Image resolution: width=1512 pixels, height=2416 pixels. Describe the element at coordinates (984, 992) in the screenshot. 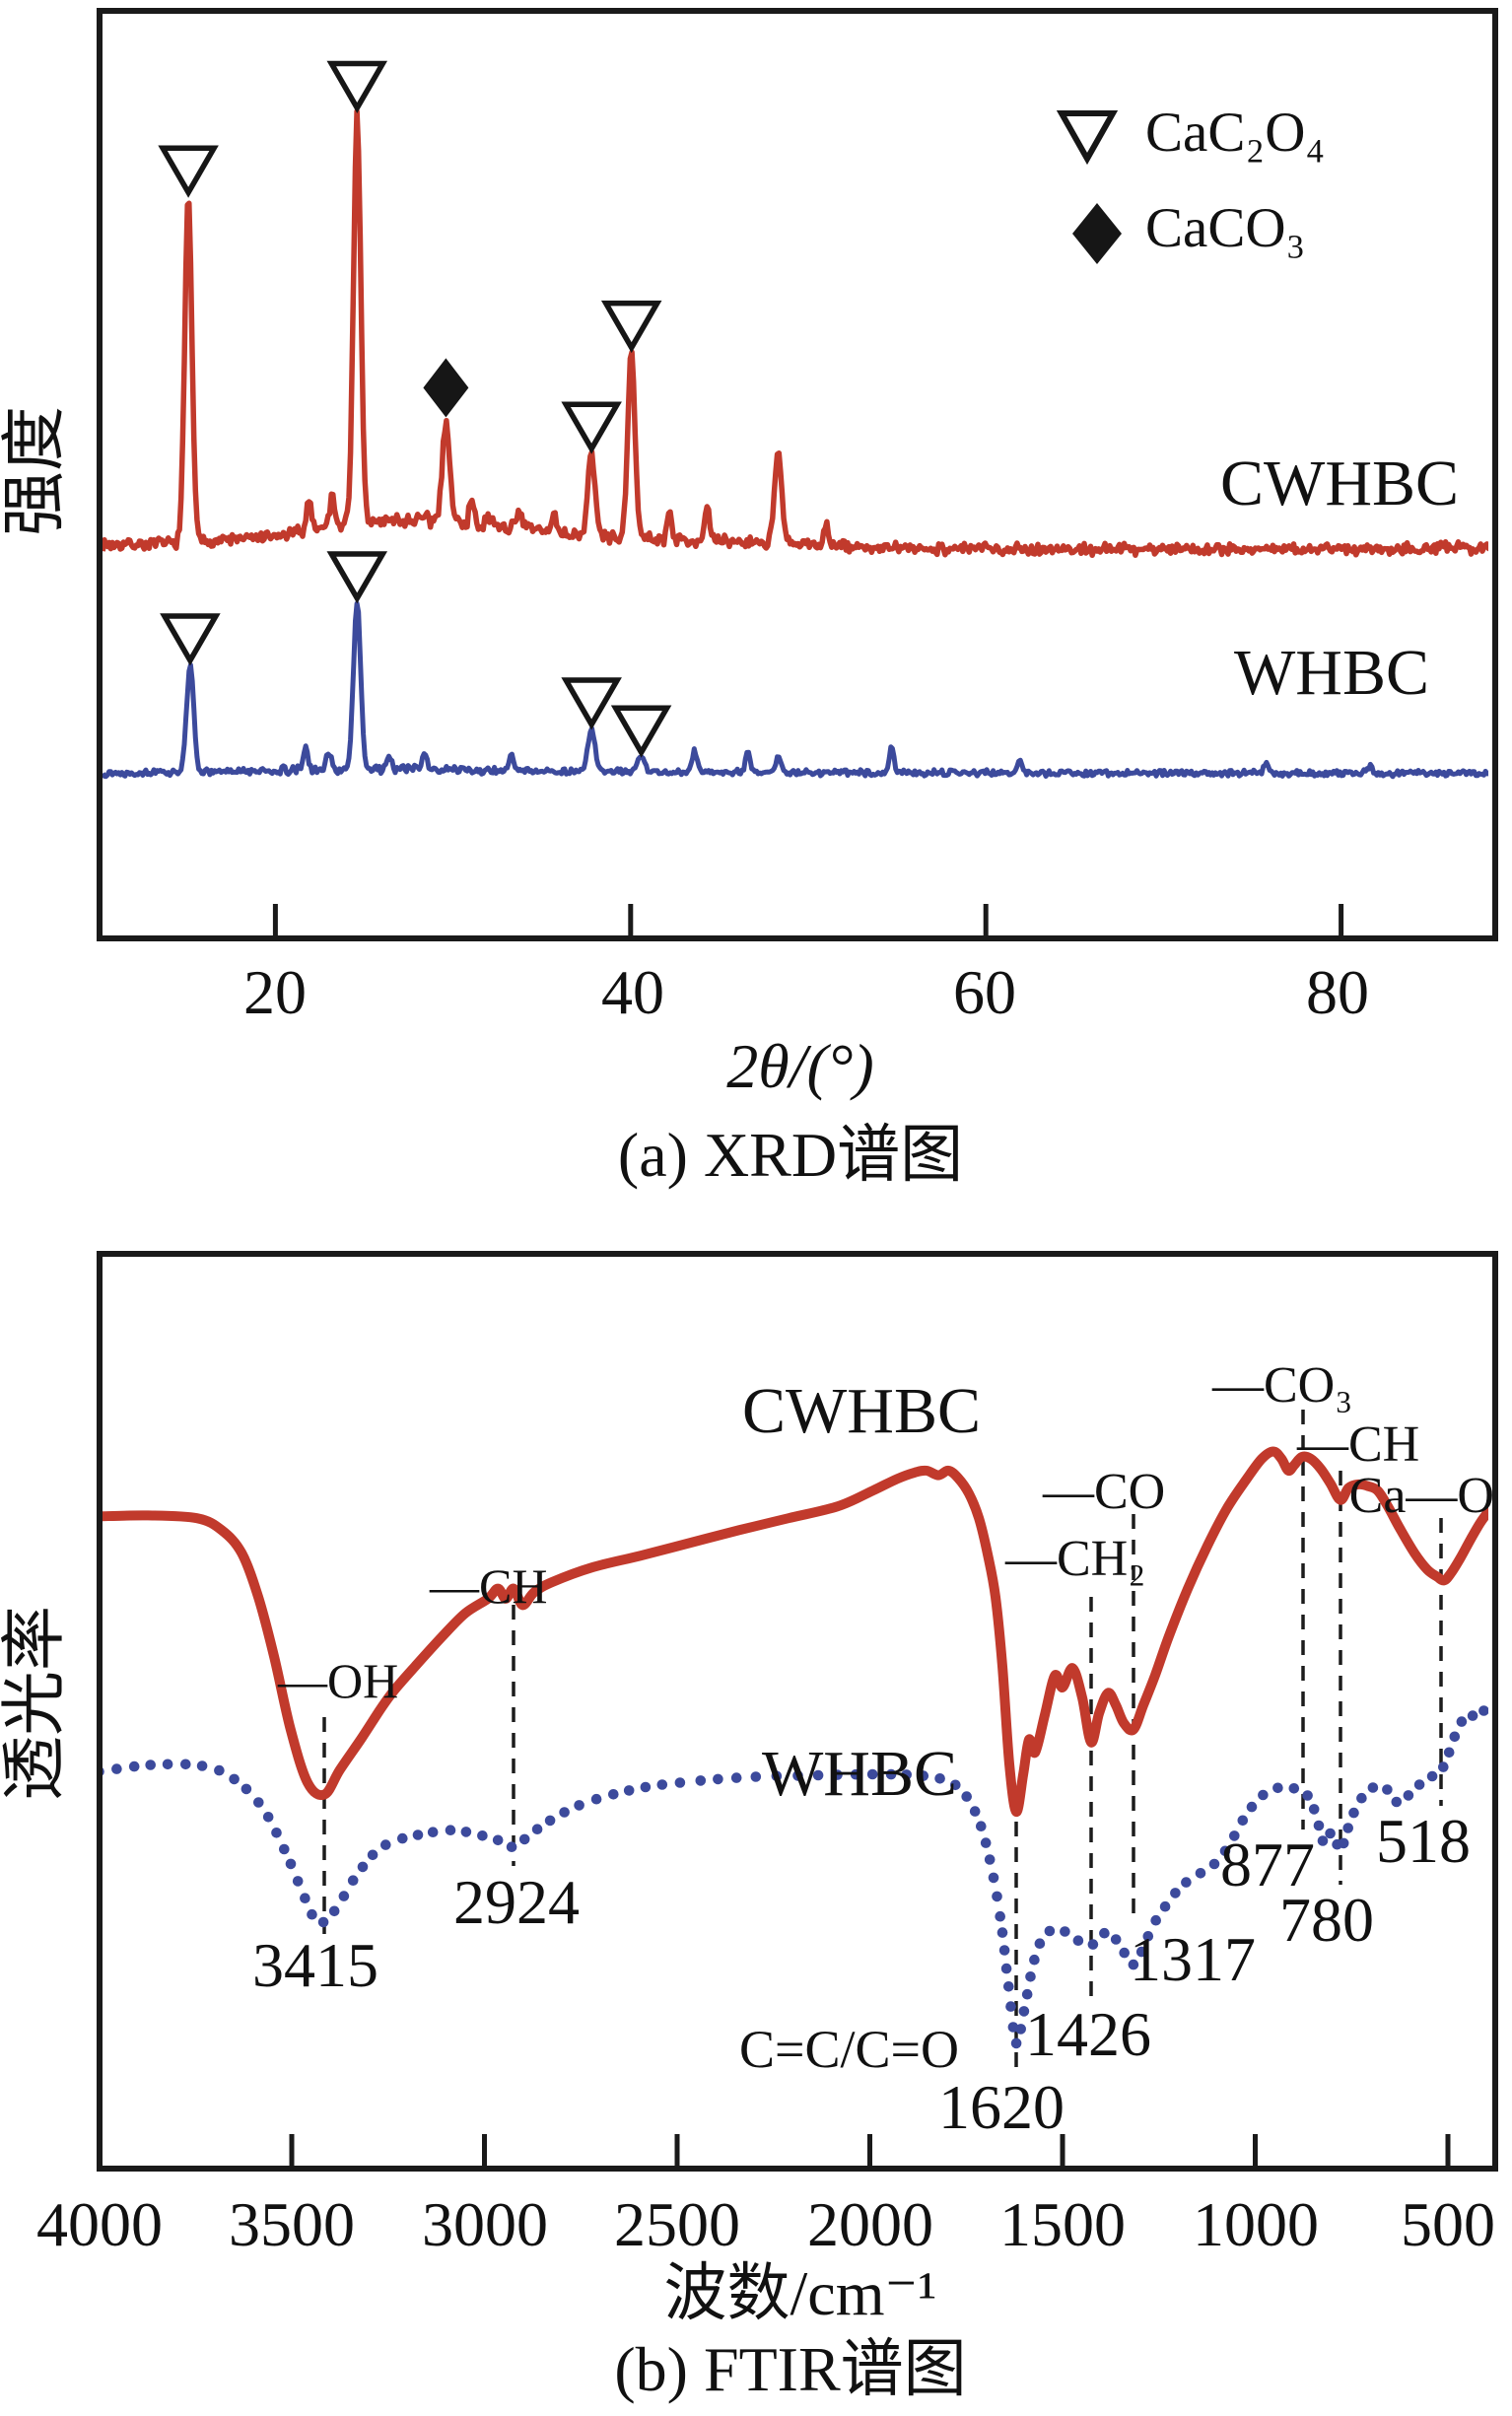

I see `x-tick-label: 60` at that location.